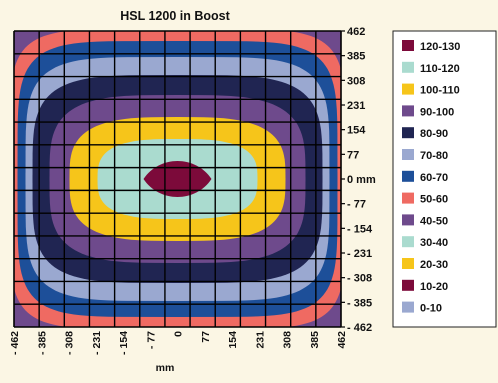  What do you see at coordinates (124, 343) in the screenshot?
I see `x-tick-label: - 154` at bounding box center [124, 343].